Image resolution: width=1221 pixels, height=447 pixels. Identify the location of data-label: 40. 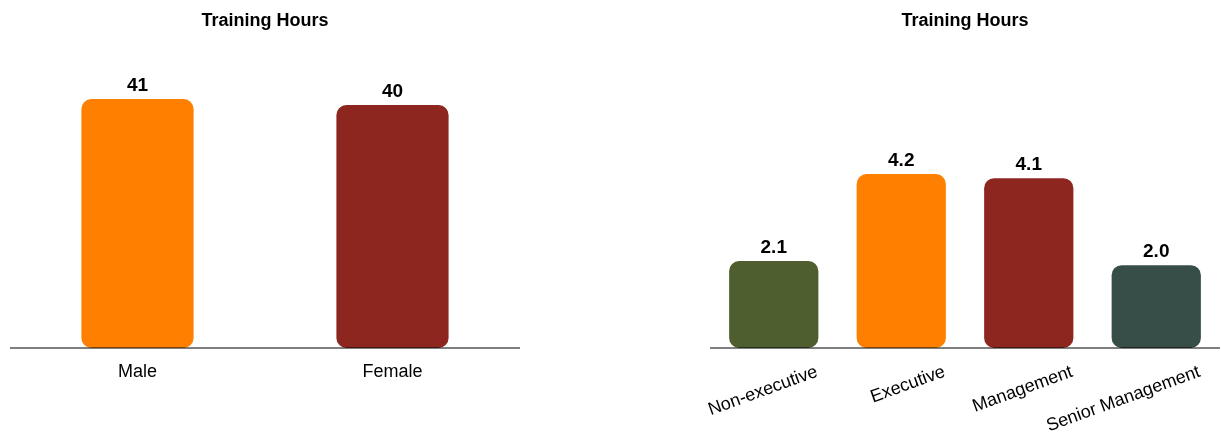
(392, 91).